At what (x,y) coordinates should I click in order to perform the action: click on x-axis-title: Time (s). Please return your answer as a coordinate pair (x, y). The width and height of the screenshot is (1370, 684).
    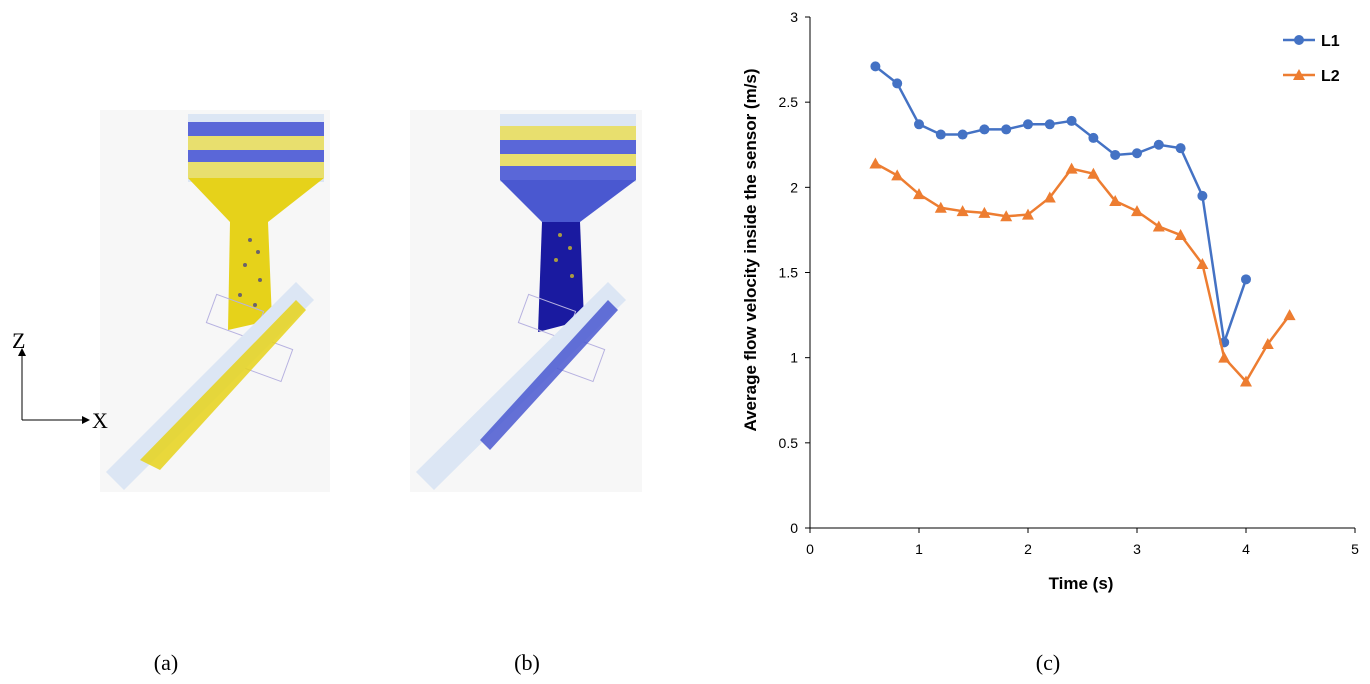
    Looking at the image, I should click on (1081, 583).